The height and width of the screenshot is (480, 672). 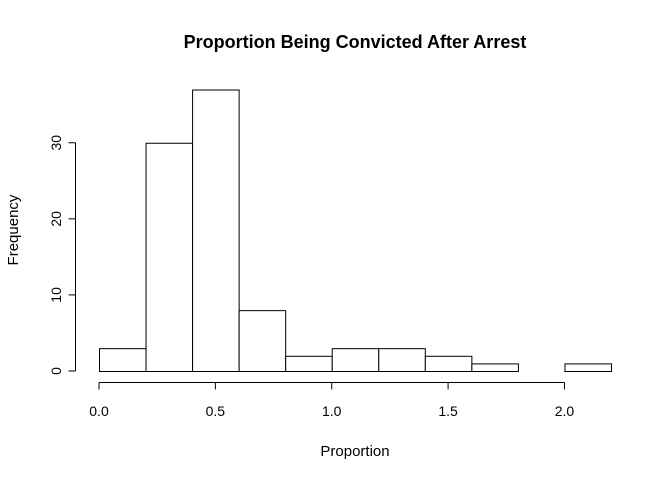 I want to click on x-tick-label: 1.0, so click(x=332, y=411).